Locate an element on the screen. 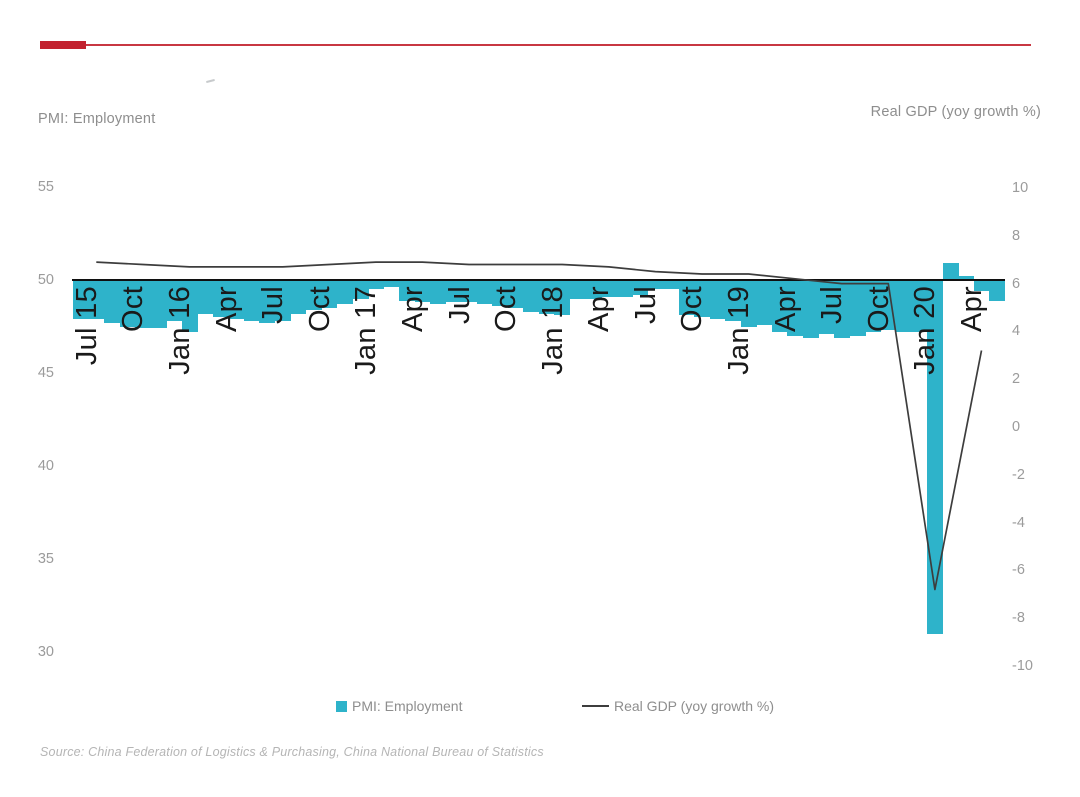  right-axis-tick: 4 is located at coordinates (1016, 331).